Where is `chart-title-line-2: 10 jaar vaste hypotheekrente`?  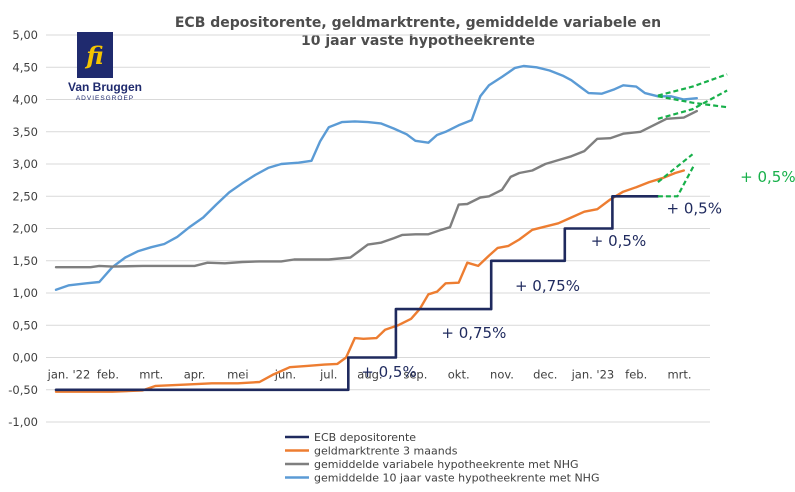
chart-title-line-2: 10 jaar vaste hypotheekrente is located at coordinates (418, 41).